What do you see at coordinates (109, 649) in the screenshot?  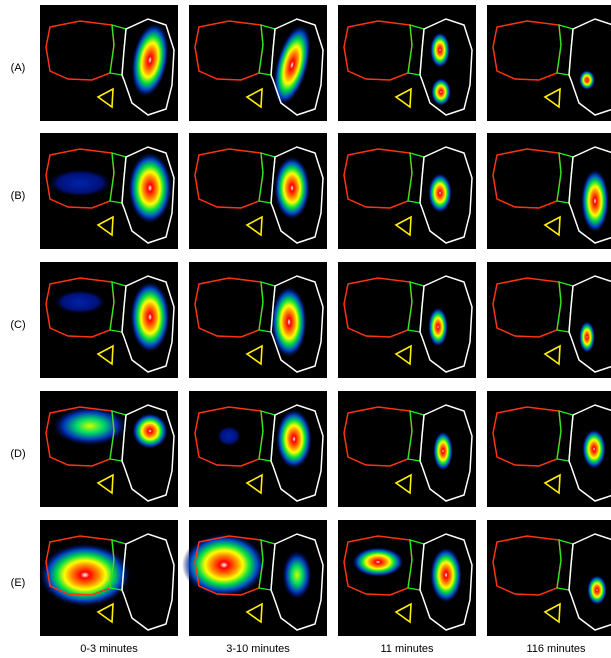 I see `column-label: 0-3 minutes` at bounding box center [109, 649].